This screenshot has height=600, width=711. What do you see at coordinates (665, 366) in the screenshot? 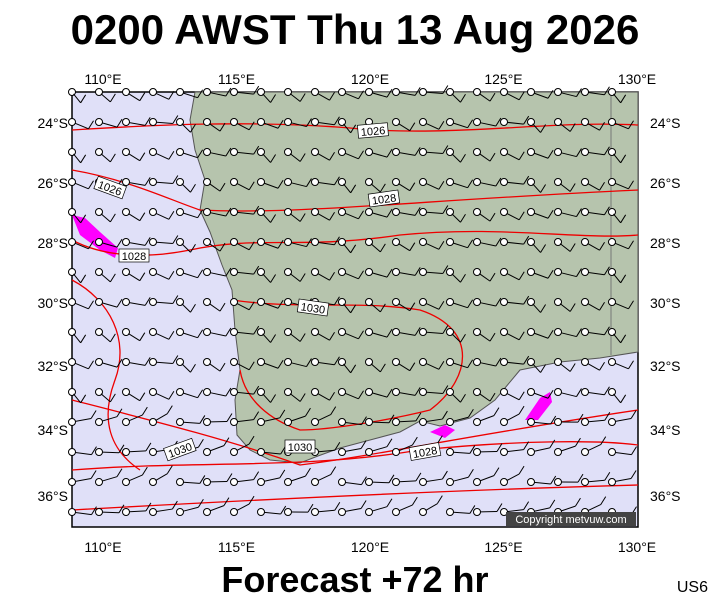
I see `lat-label-right: 32°S` at bounding box center [665, 366].